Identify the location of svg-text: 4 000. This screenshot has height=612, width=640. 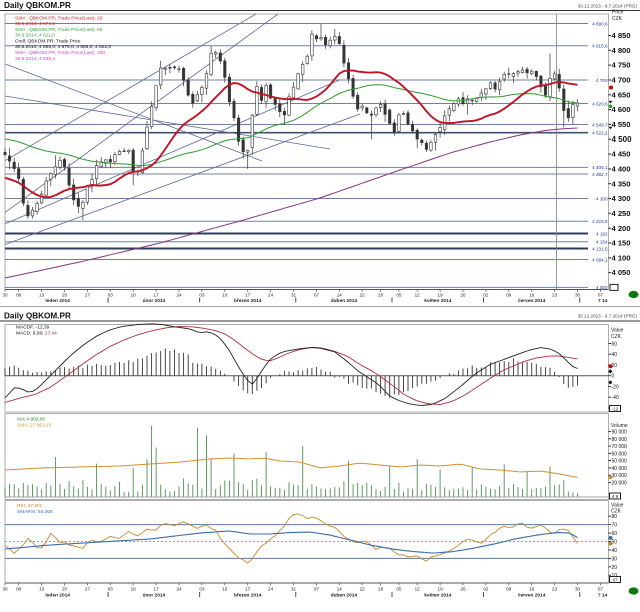
(602, 287).